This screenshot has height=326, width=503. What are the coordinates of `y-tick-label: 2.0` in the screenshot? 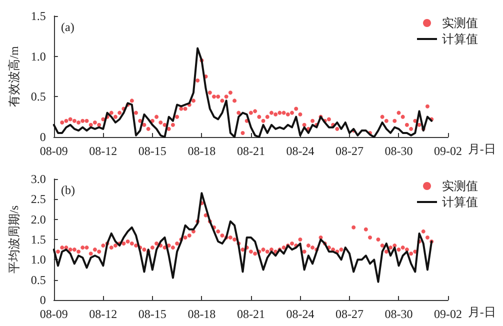 It's located at (38, 219).